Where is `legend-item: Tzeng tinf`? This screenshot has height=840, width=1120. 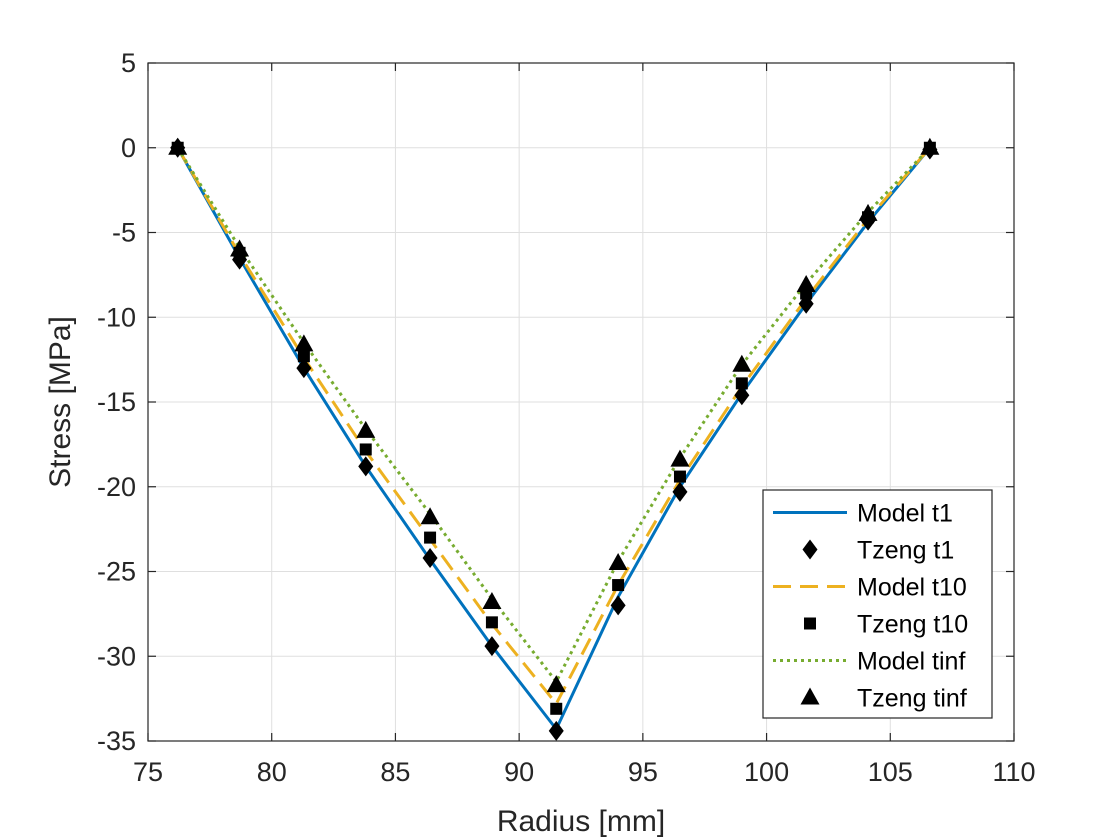
legend-item: Tzeng tinf is located at coordinates (883, 699).